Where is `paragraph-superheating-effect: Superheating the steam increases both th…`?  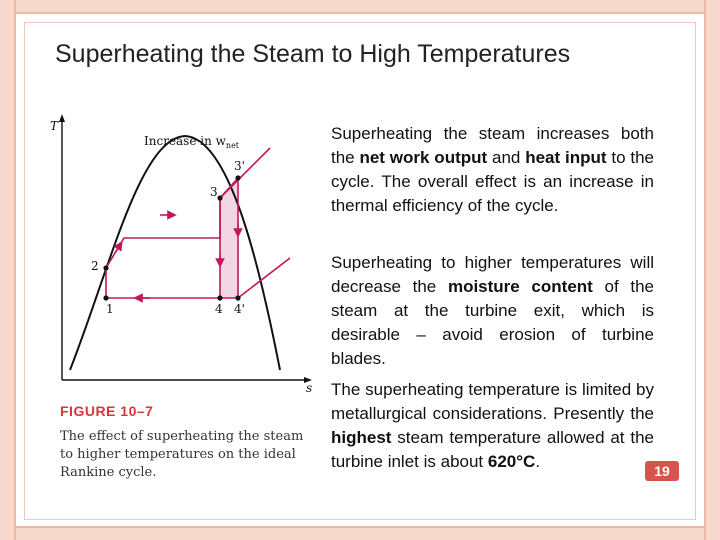 paragraph-superheating-effect: Superheating the steam increases both th… is located at coordinates (493, 169).